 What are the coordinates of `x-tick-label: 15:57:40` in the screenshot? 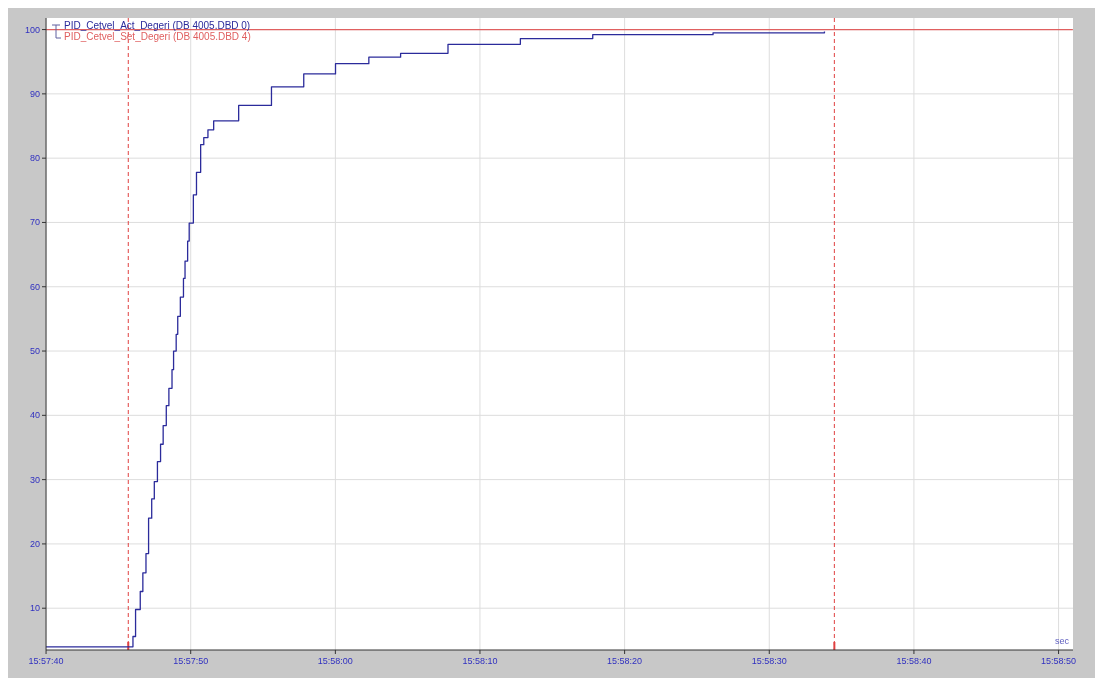 It's located at (46, 661).